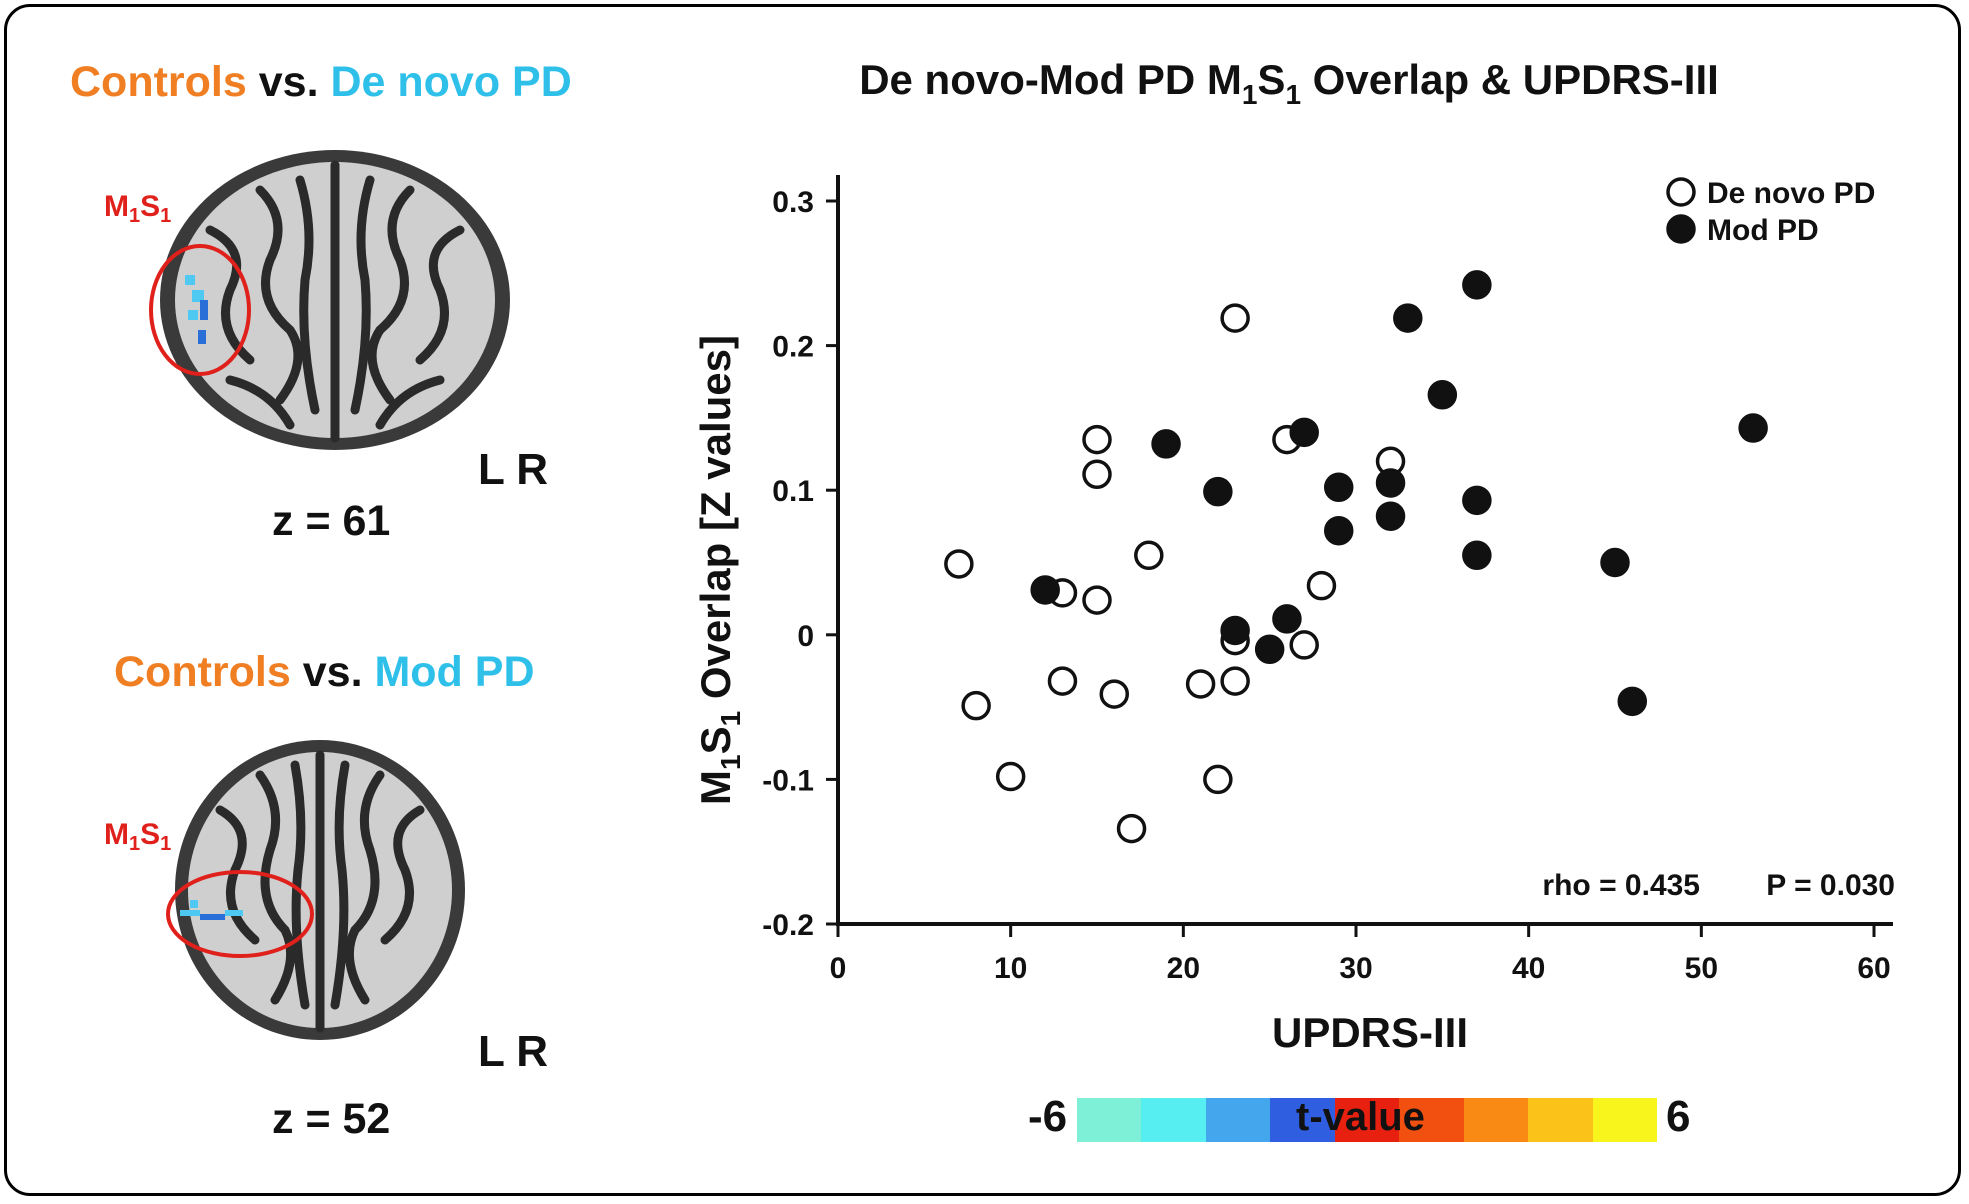 This screenshot has width=1969, height=1204. What do you see at coordinates (332, 672) in the screenshot?
I see `bottom-label-vs: vs.` at bounding box center [332, 672].